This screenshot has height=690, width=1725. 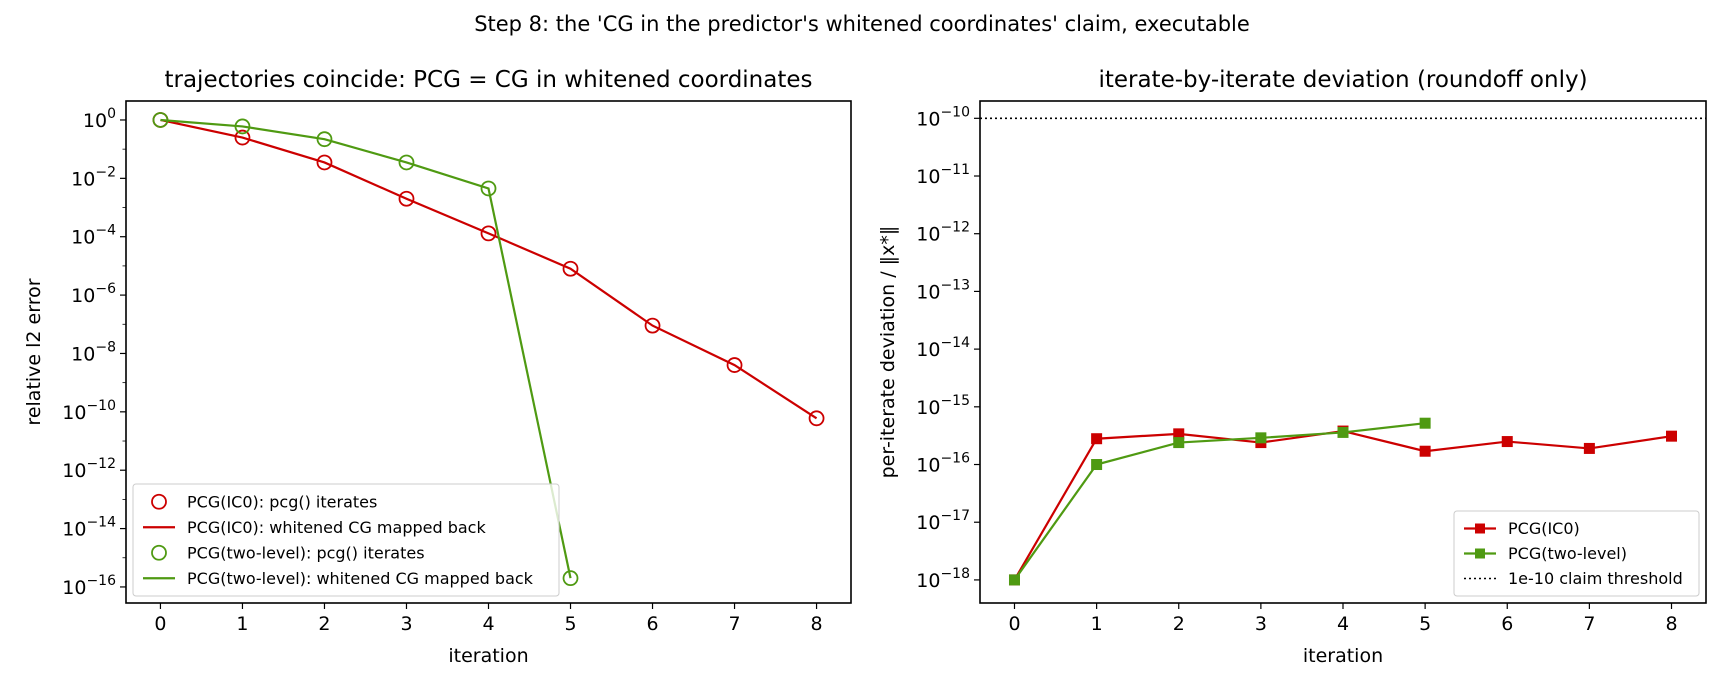 What do you see at coordinates (1567, 553) in the screenshot?
I see `legend-entry-label: PCG(two-level)` at bounding box center [1567, 553].